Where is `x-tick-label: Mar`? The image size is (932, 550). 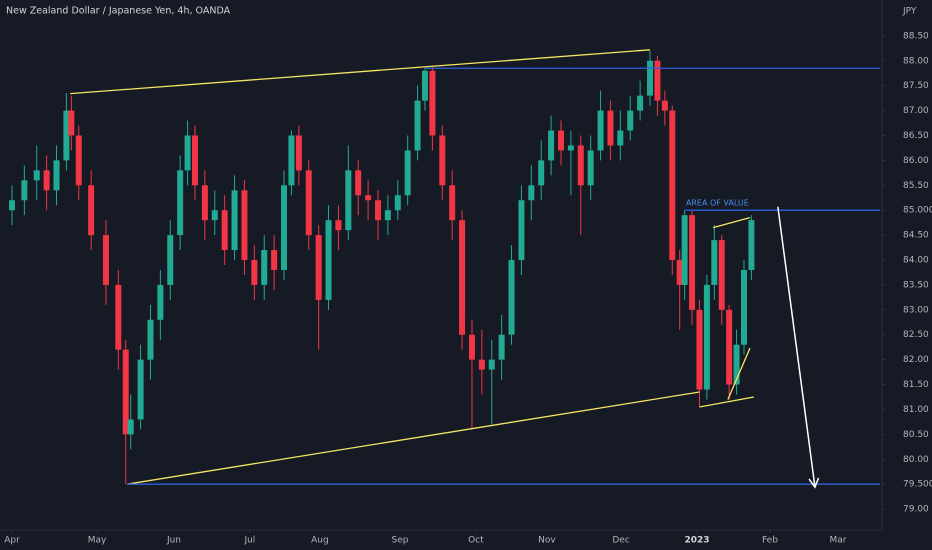 x-tick-label: Mar is located at coordinates (837, 541).